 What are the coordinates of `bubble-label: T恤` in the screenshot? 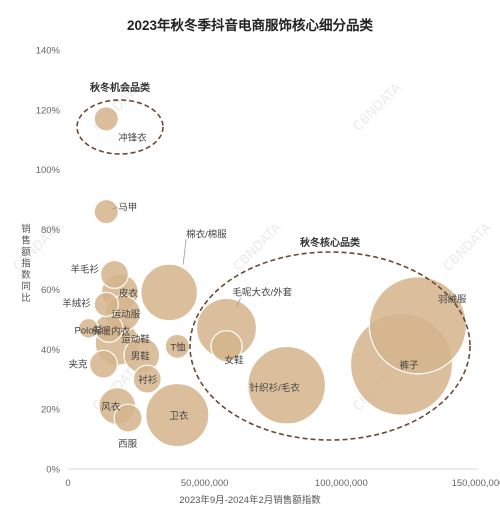 It's located at (178, 347).